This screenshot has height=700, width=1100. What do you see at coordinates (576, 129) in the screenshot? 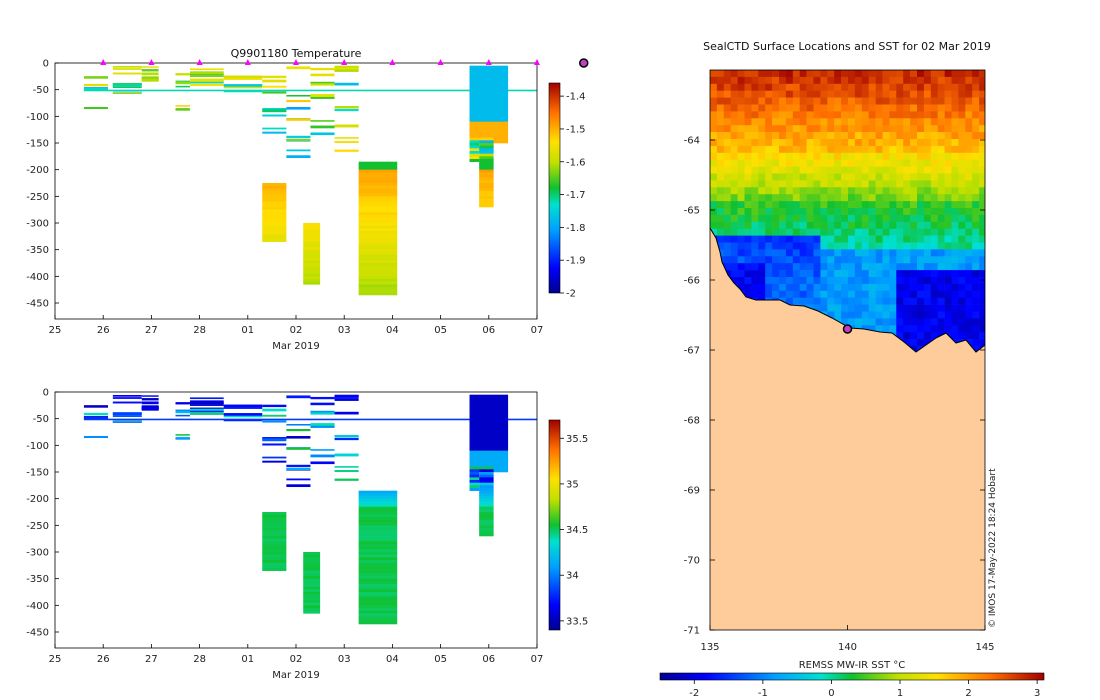
I see `colorbar-tick-label: -1.5` at bounding box center [576, 129].